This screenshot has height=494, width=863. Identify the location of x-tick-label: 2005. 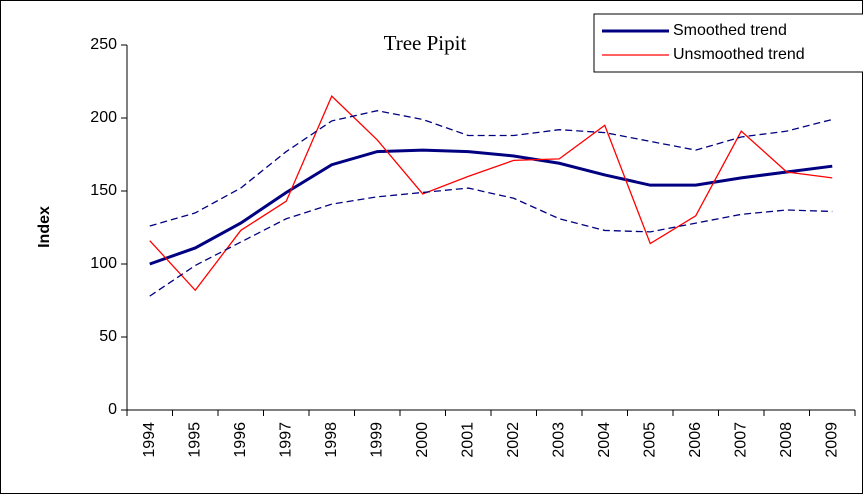
(649, 440).